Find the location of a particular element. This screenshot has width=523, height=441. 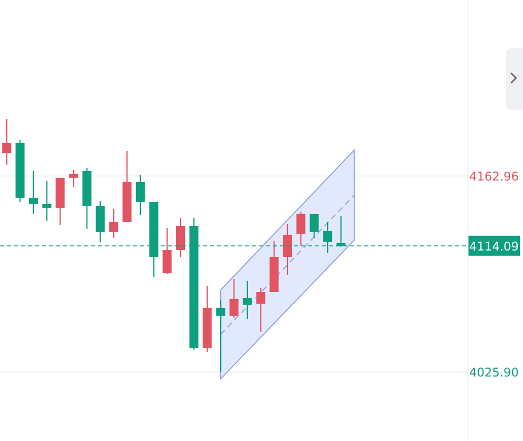

y-tick-label: 4162.96 is located at coordinates (494, 176).